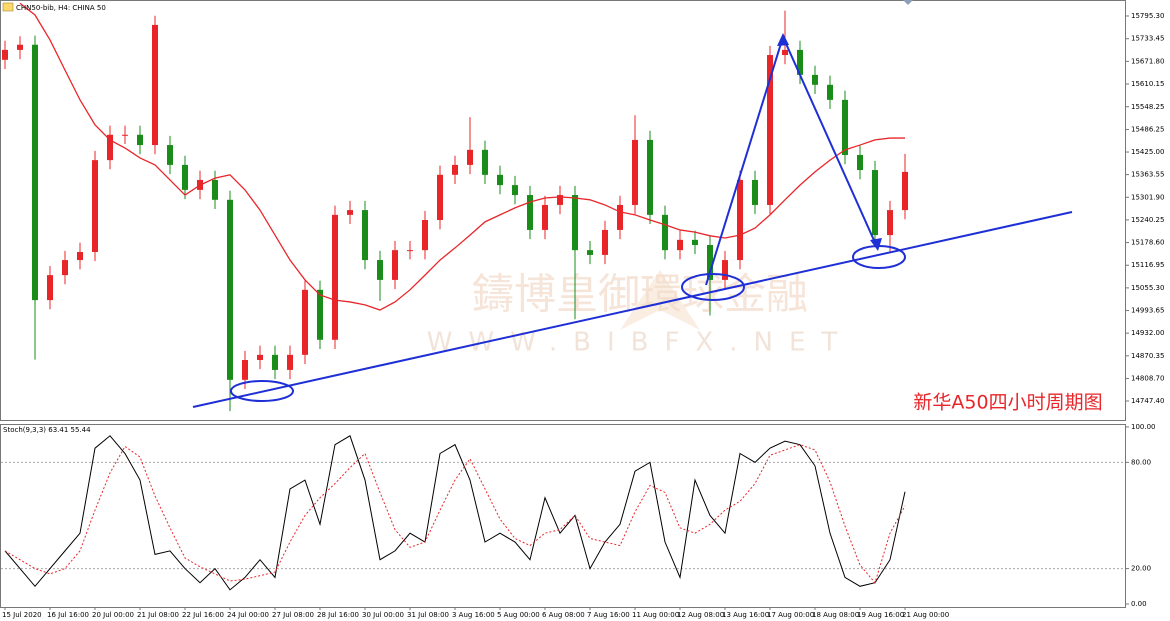 This screenshot has height=621, width=1170. What do you see at coordinates (1147, 378) in the screenshot?
I see `y-tick-label: 14808.70` at bounding box center [1147, 378].